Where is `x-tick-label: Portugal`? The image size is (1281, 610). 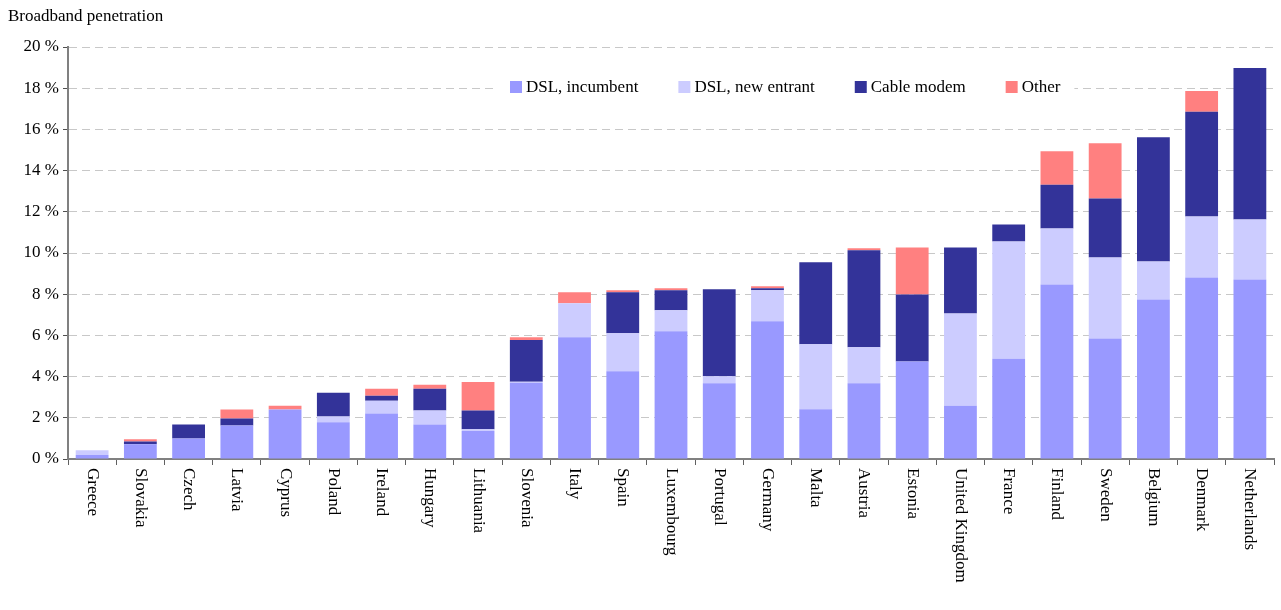
x-tick-label: Portugal is located at coordinates (720, 497).